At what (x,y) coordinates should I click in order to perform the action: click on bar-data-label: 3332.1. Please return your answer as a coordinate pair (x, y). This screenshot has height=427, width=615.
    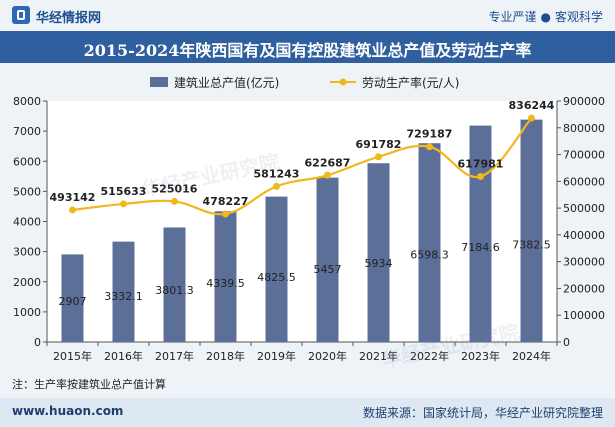
    Looking at the image, I should click on (123, 296).